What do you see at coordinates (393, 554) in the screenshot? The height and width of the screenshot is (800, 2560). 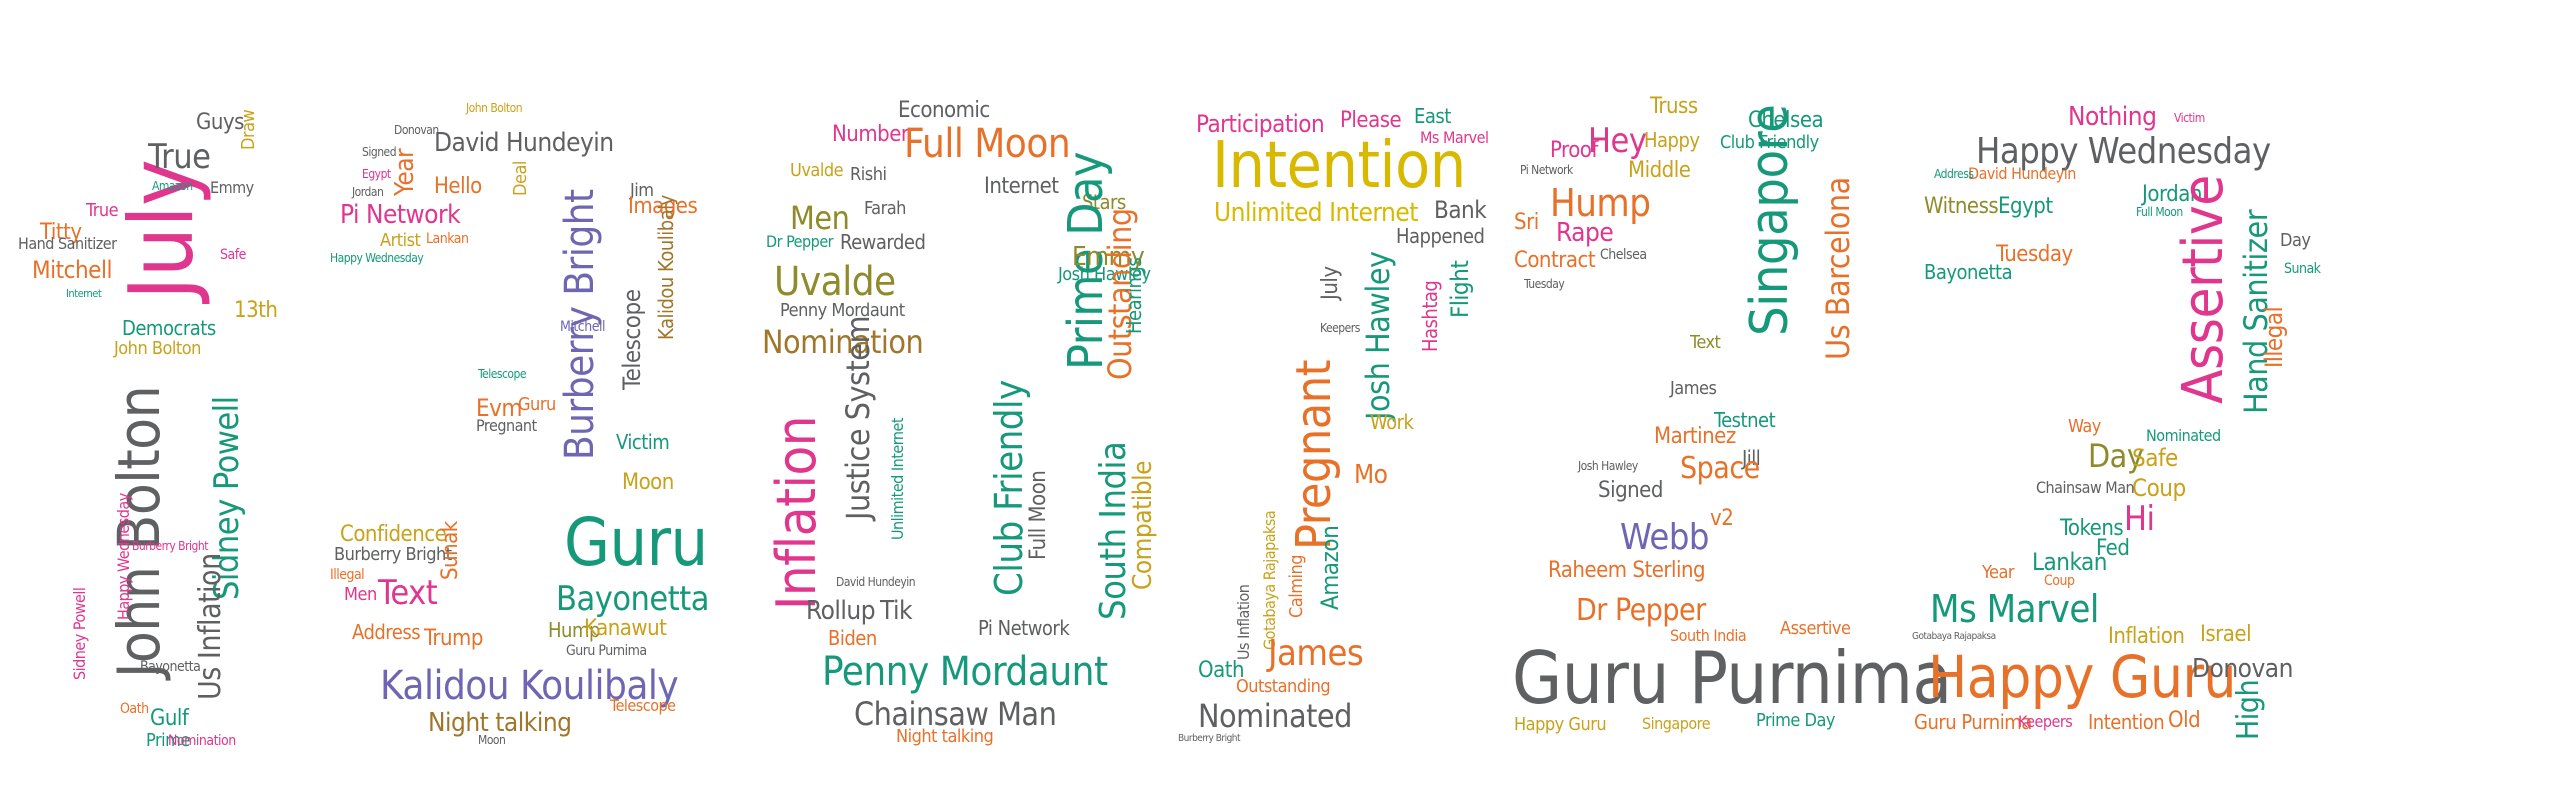 I see `word-54: Burberry Bright` at bounding box center [393, 554].